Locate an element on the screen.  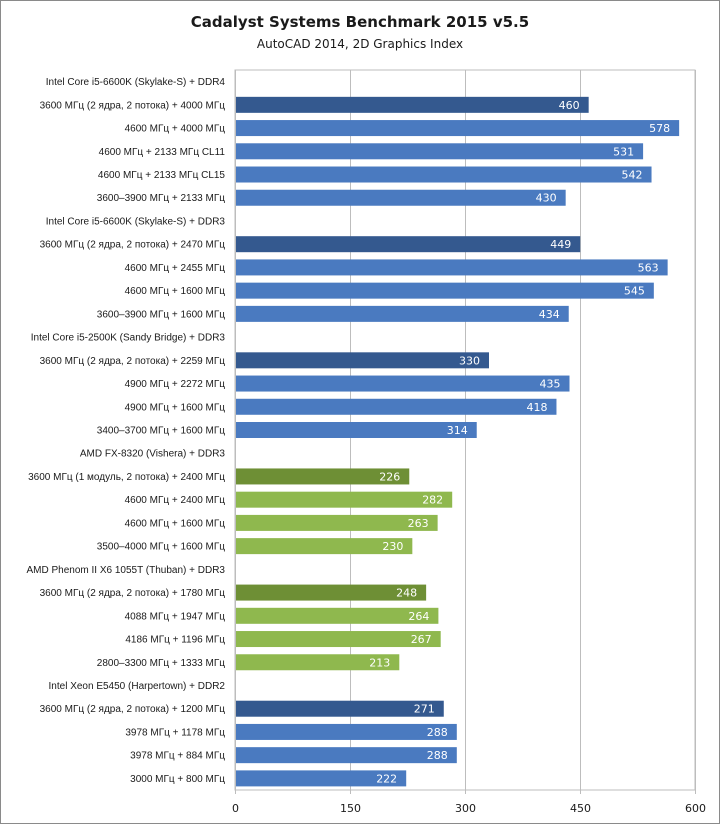
group-label: Intel Core i5-6600K (Skylake-S) + DDR4 is located at coordinates (136, 82).